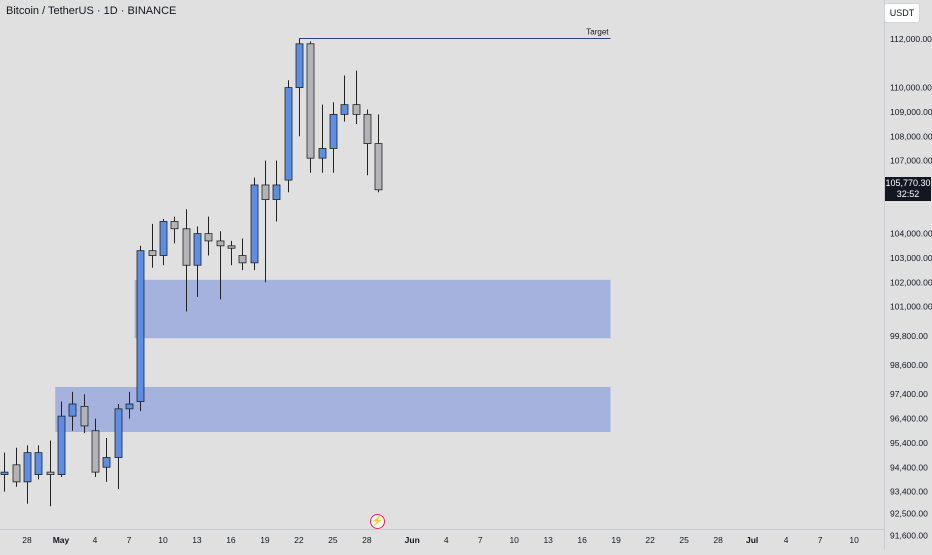 This screenshot has width=932, height=555. What do you see at coordinates (911, 88) in the screenshot?
I see `price-tick-label: 110,000.00` at bounding box center [911, 88].